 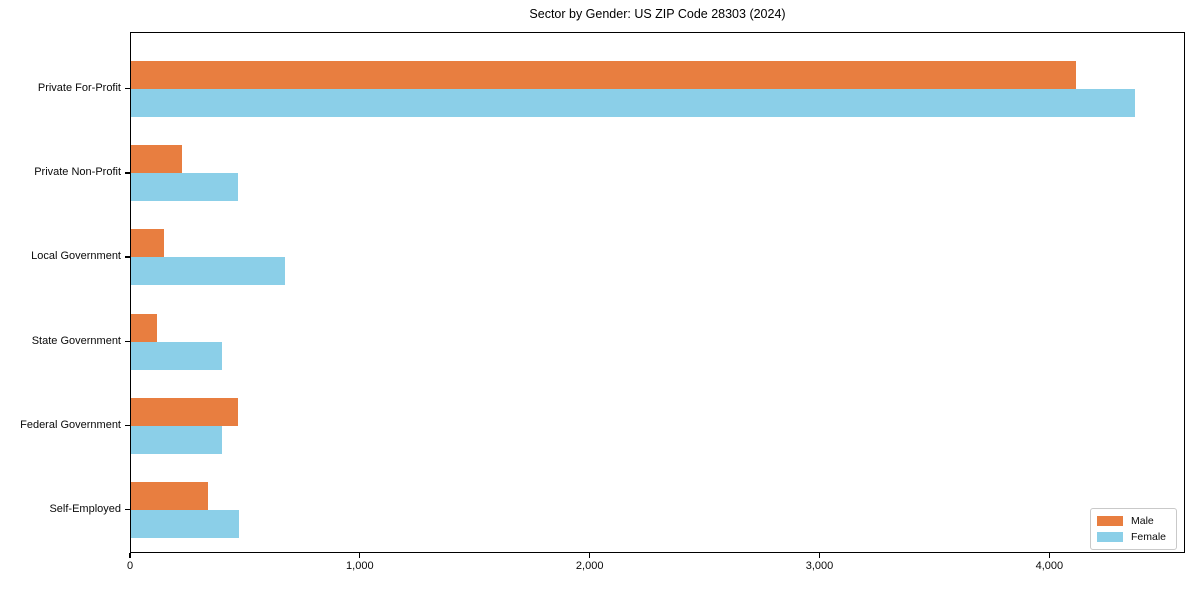 What do you see at coordinates (77, 172) in the screenshot?
I see `y-tick-label-1: Private Non-Profit` at bounding box center [77, 172].